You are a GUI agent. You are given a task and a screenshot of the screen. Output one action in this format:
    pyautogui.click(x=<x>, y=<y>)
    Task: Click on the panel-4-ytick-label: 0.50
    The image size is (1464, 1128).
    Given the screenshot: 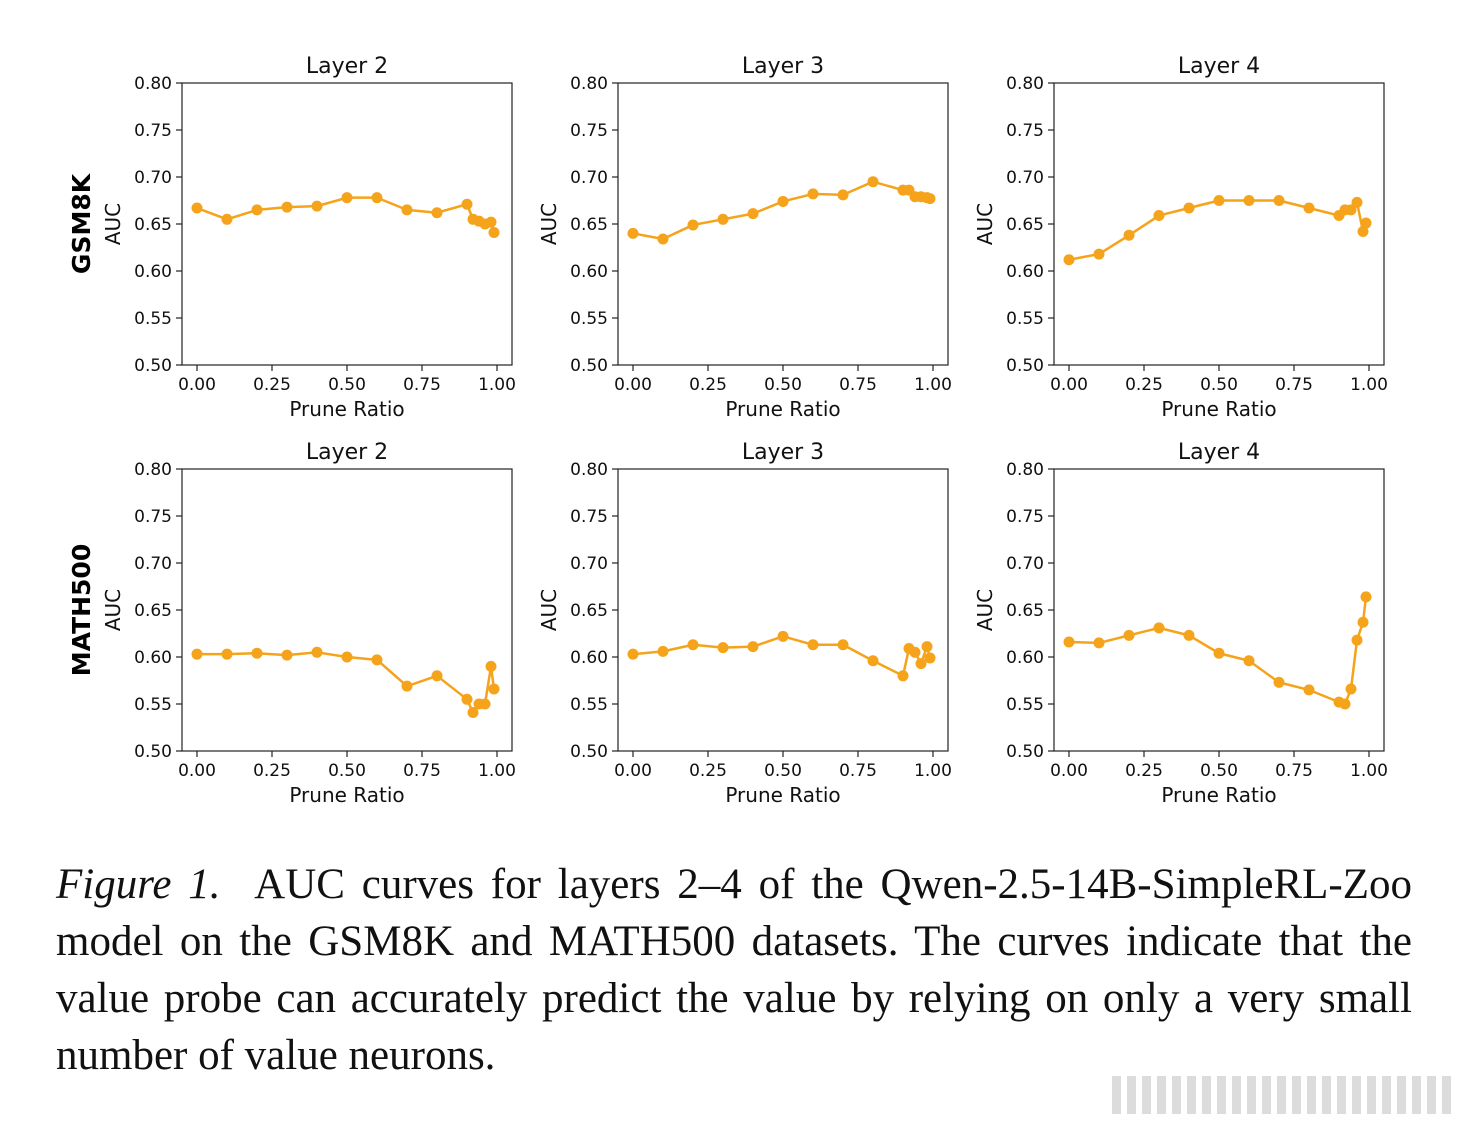 What is the action you would take?
    pyautogui.click(x=153, y=752)
    